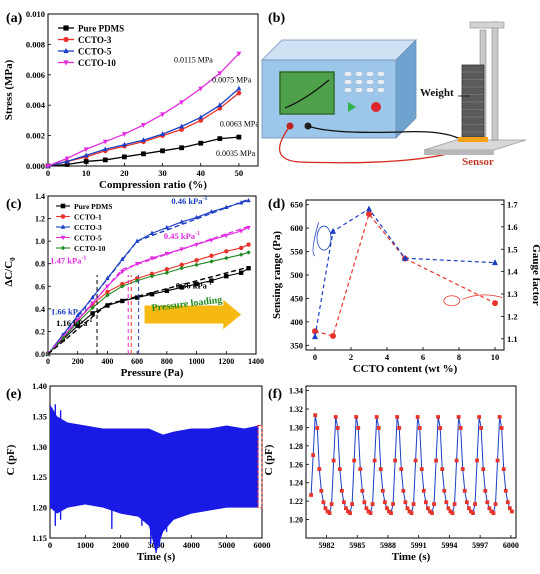 The image size is (540, 574). What do you see at coordinates (296, 483) in the screenshot?
I see `y-tick-label: 1.24` at bounding box center [296, 483].